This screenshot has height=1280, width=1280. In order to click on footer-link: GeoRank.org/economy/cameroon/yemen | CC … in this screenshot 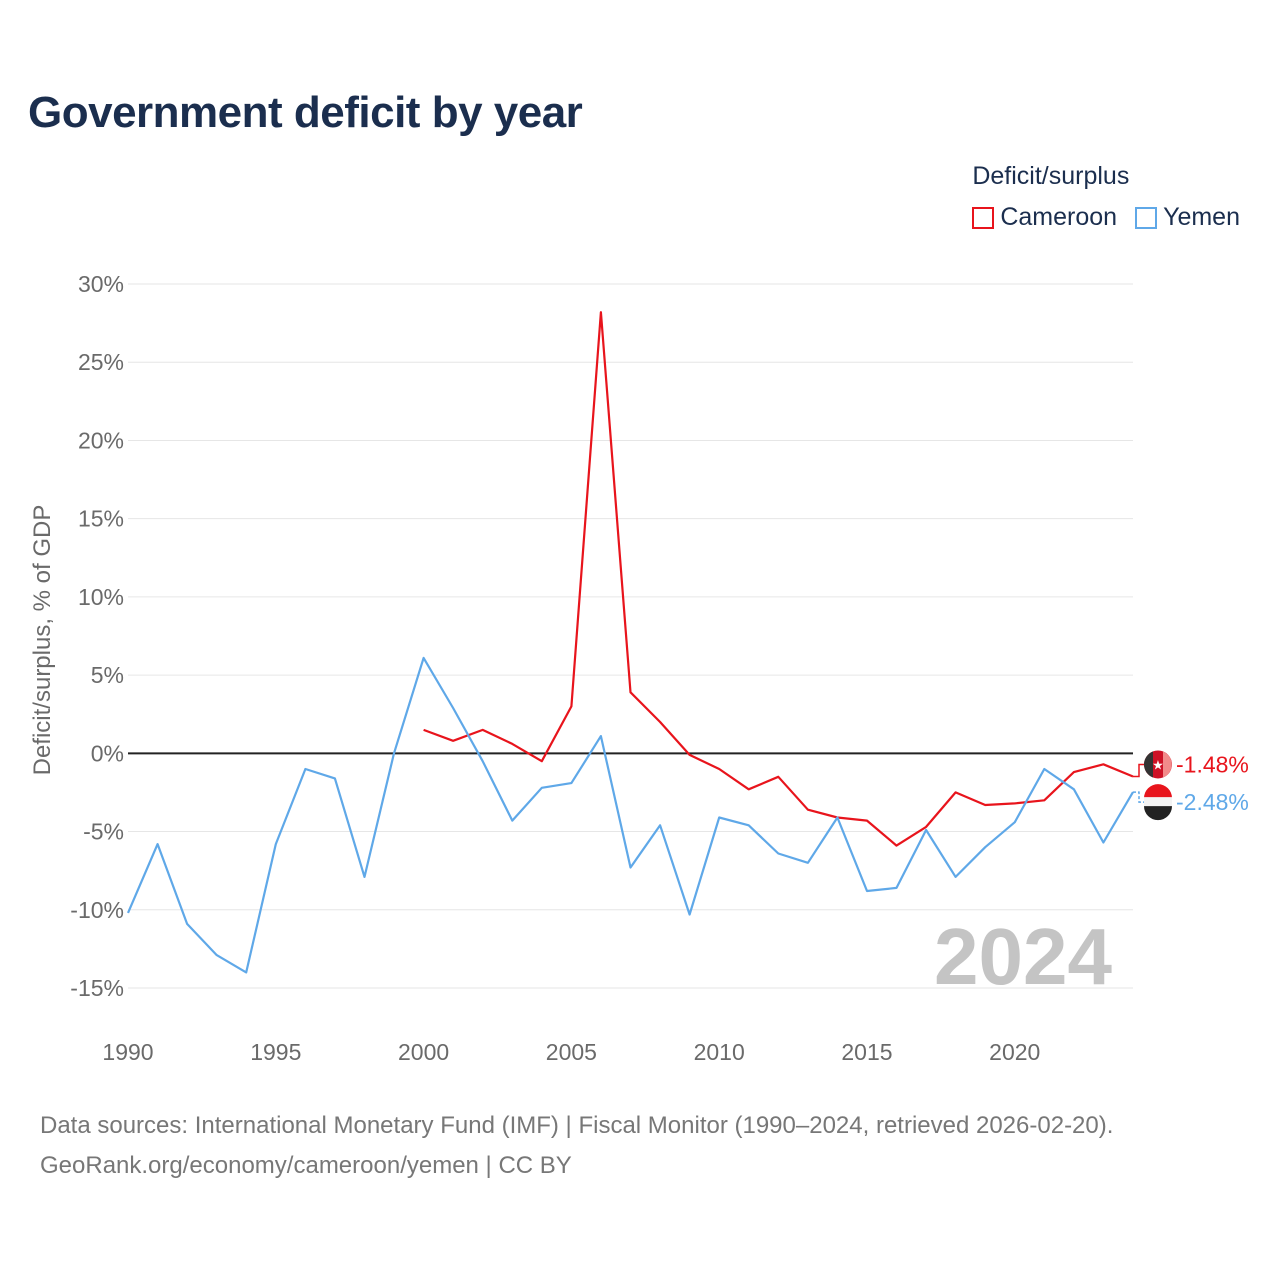, I will do `click(306, 1165)`.